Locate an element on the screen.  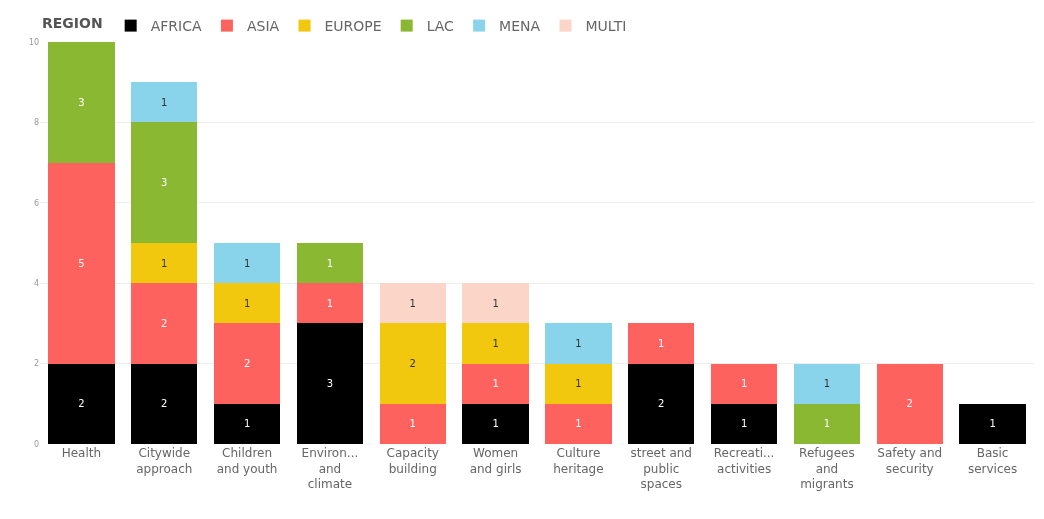
y-tick-label: 6 is located at coordinates (36, 203).